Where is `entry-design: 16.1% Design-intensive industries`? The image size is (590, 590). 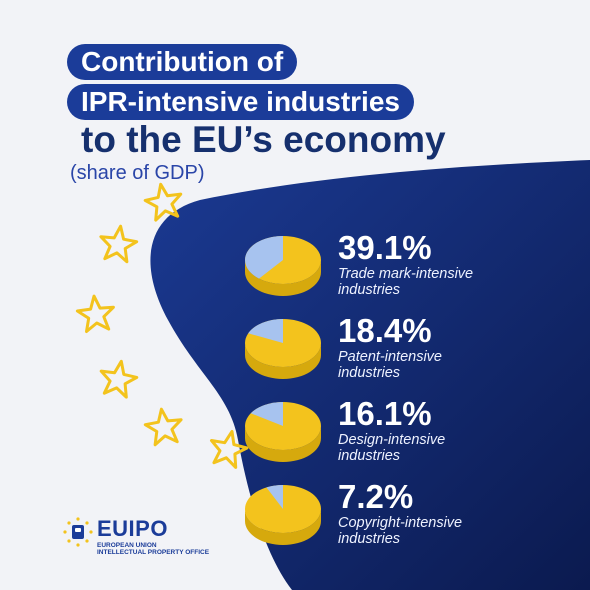
entry-design: 16.1% Design-intensive industries is located at coordinates (458, 430).